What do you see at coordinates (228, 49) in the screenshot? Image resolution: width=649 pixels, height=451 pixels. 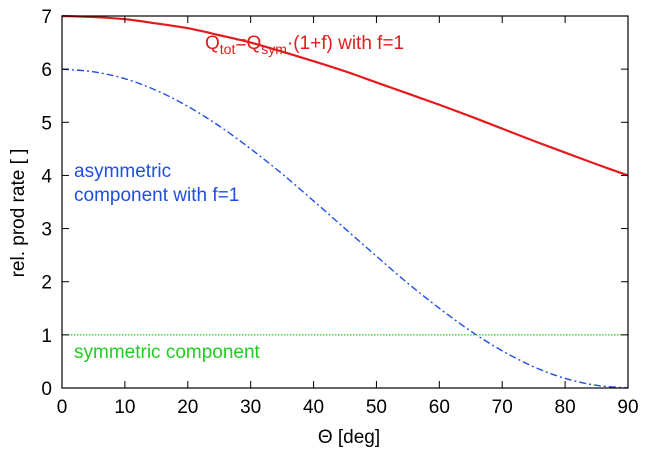 I see `annotation-total-part: tot` at bounding box center [228, 49].